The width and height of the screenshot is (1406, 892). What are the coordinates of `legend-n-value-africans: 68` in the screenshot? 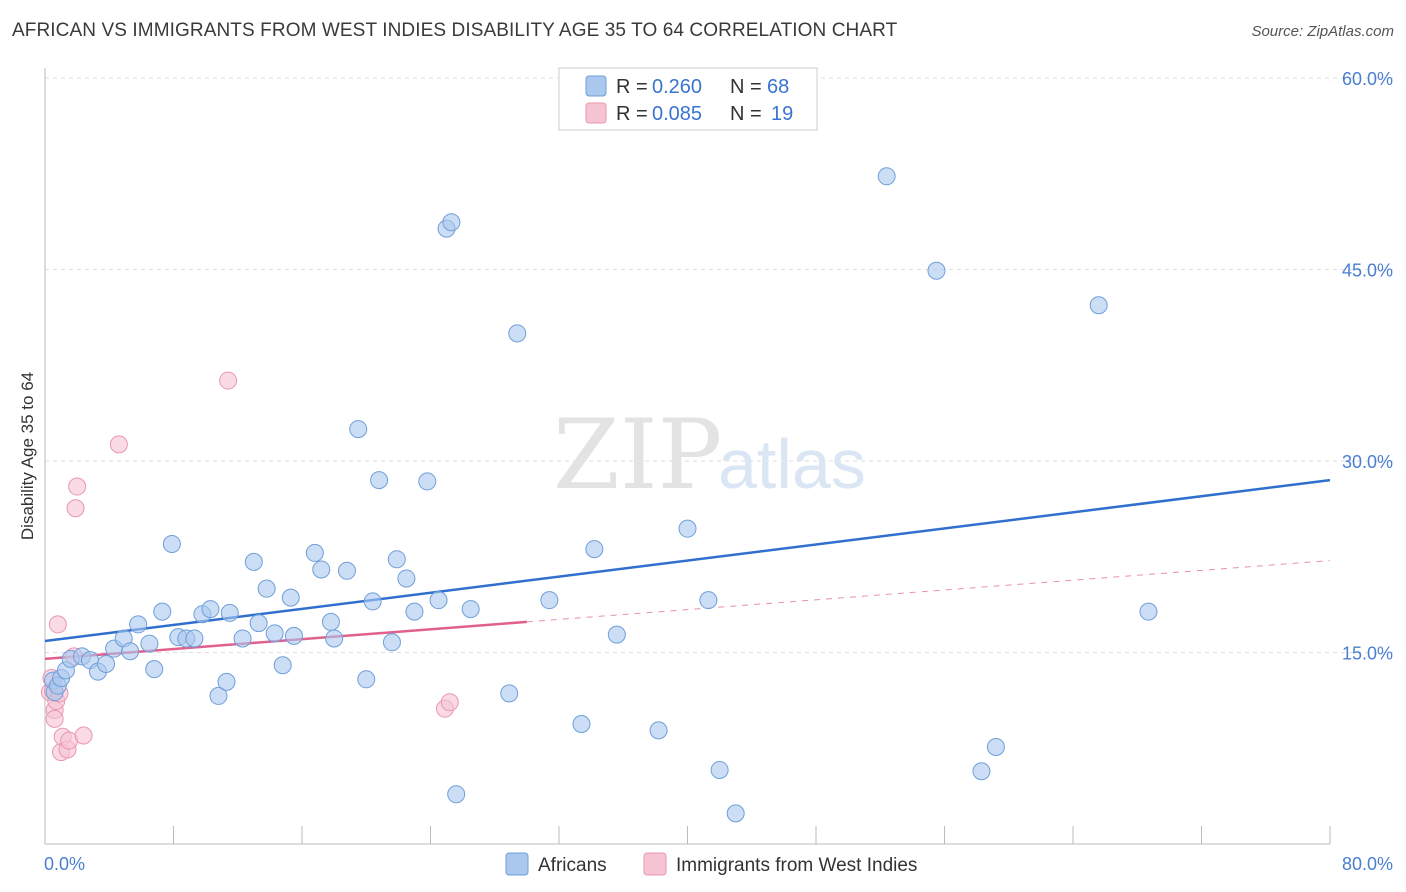 It's located at (778, 87).